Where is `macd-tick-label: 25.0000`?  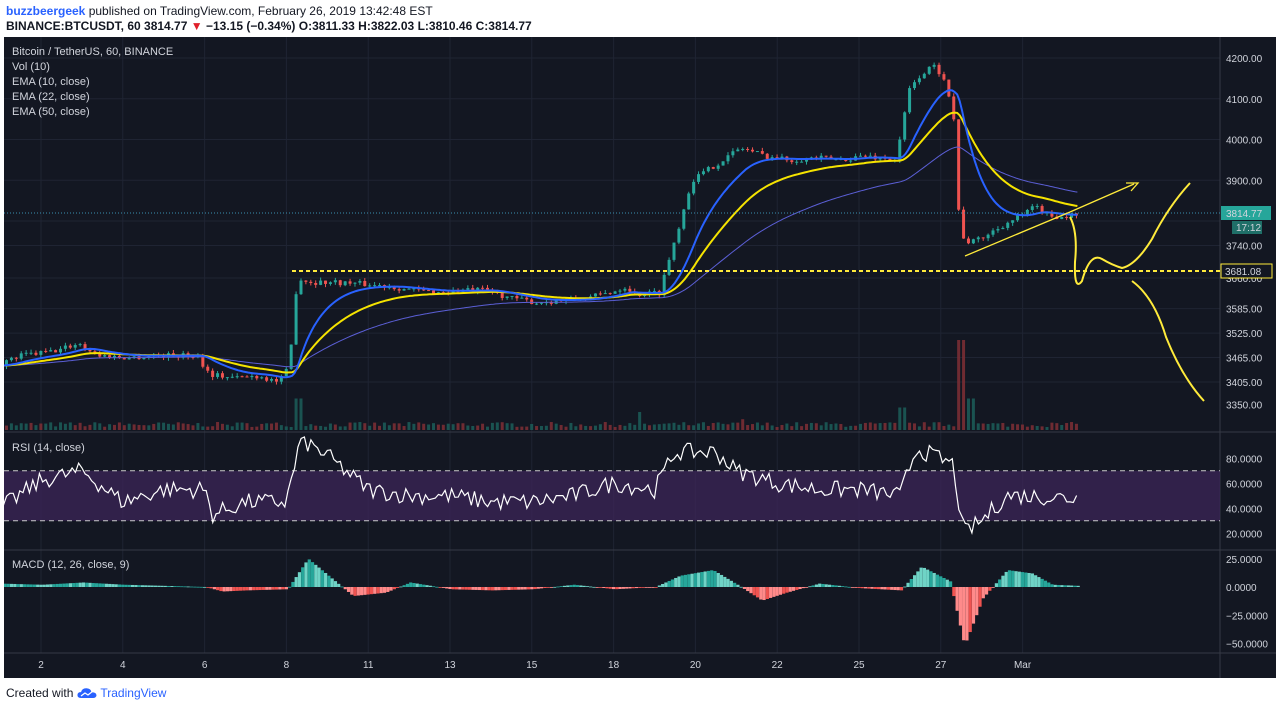 macd-tick-label: 25.0000 is located at coordinates (1244, 560).